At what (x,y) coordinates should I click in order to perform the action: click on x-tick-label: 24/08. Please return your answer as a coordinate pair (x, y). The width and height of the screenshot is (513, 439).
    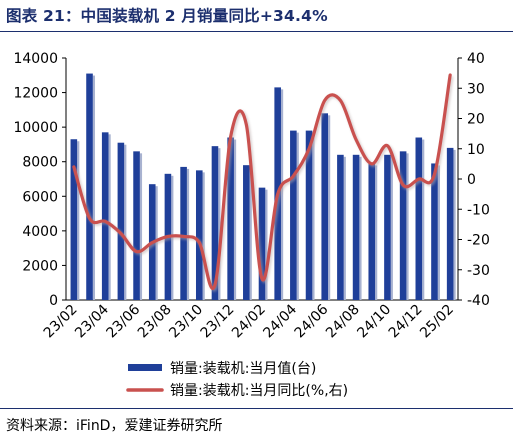
    Looking at the image, I should click on (343, 322).